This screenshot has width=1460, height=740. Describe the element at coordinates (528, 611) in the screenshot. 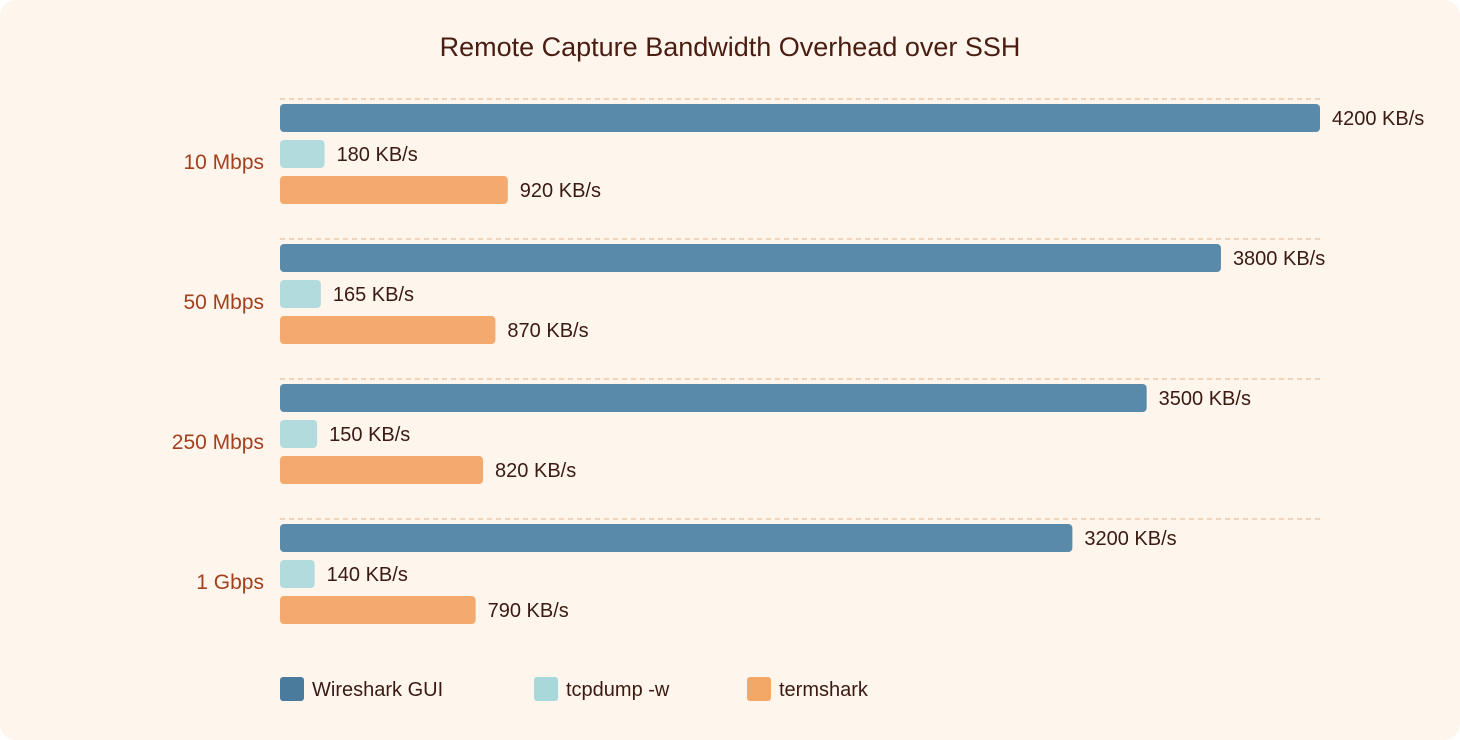

I see `data-label: 790 KB/s` at that location.